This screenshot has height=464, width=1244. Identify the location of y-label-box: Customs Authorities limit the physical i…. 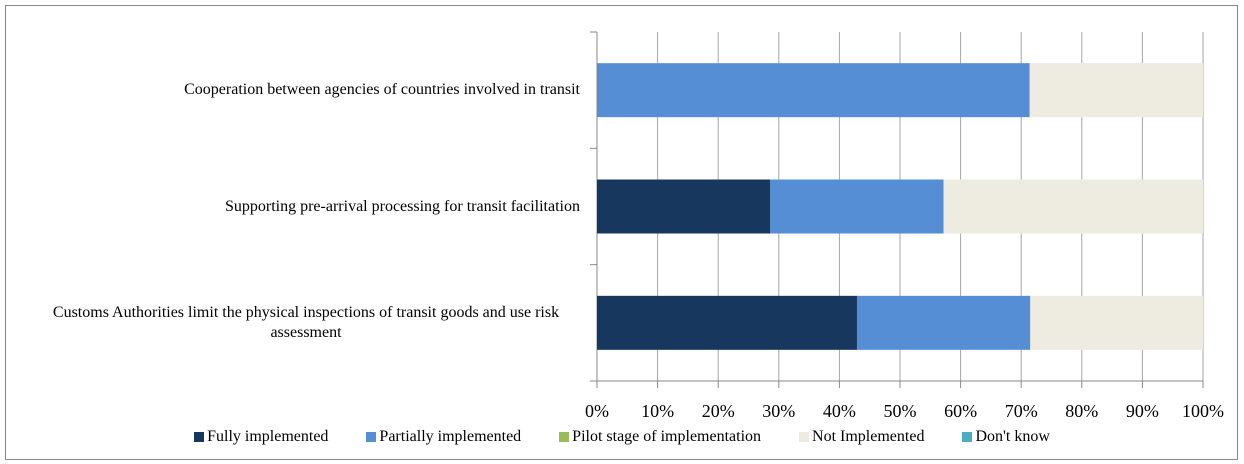
(306, 323).